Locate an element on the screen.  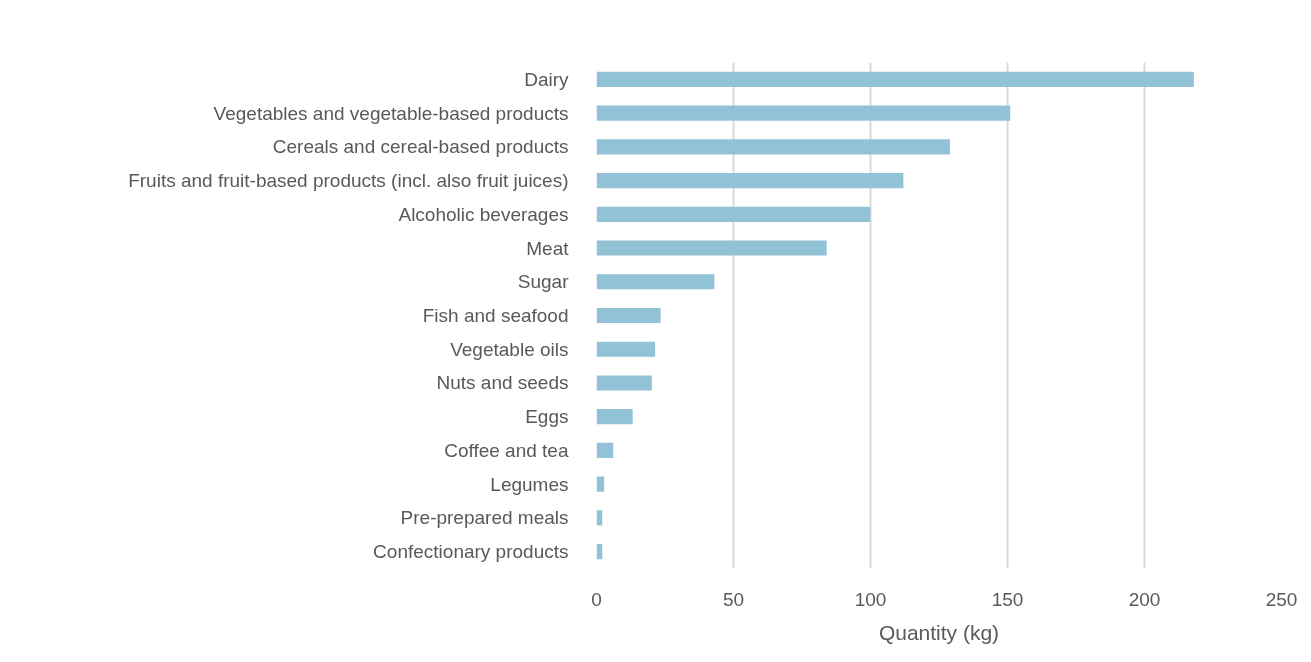
y-tick-label: Vegetable oils is located at coordinates (509, 349).